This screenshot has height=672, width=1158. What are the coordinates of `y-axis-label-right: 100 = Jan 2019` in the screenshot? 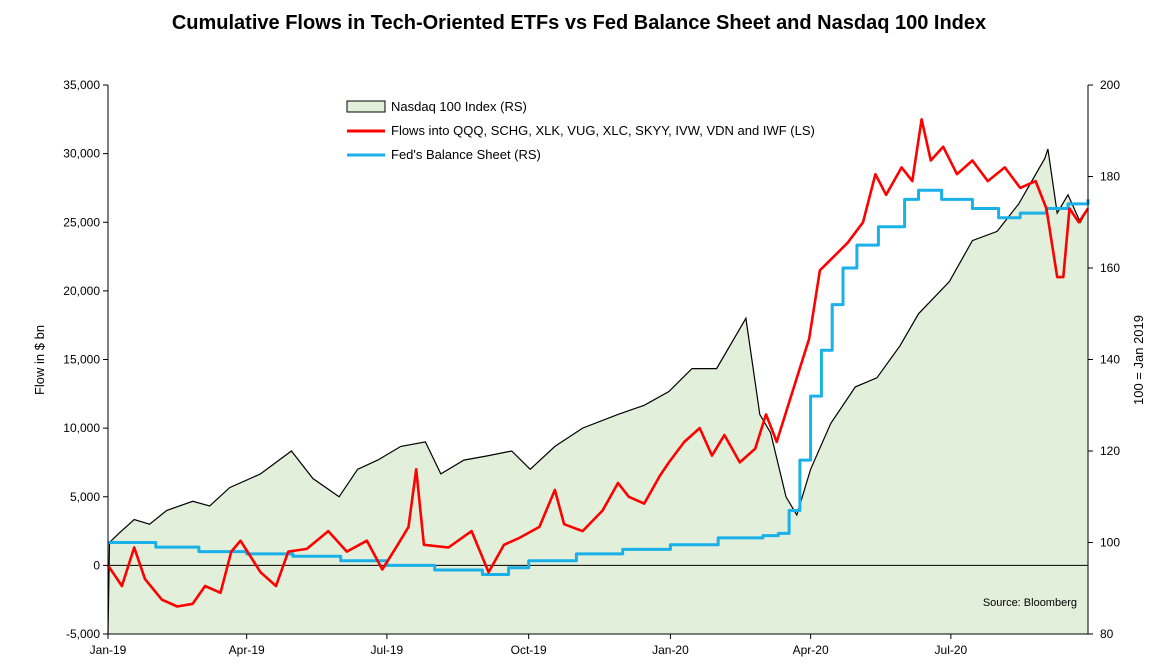 It's located at (1138, 360).